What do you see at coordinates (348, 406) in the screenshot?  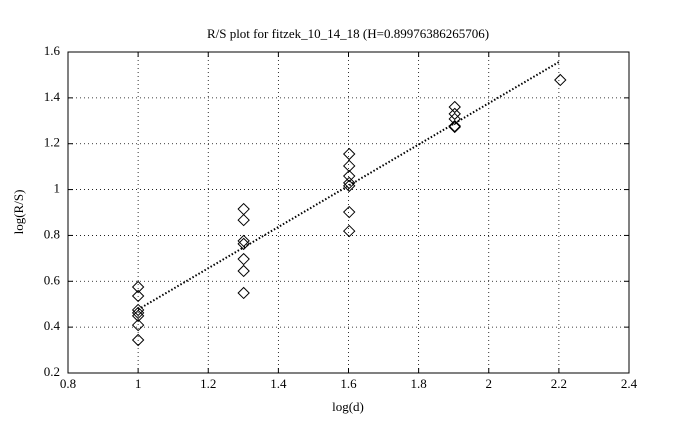 I see `x-axis-label: log(d)` at bounding box center [348, 406].